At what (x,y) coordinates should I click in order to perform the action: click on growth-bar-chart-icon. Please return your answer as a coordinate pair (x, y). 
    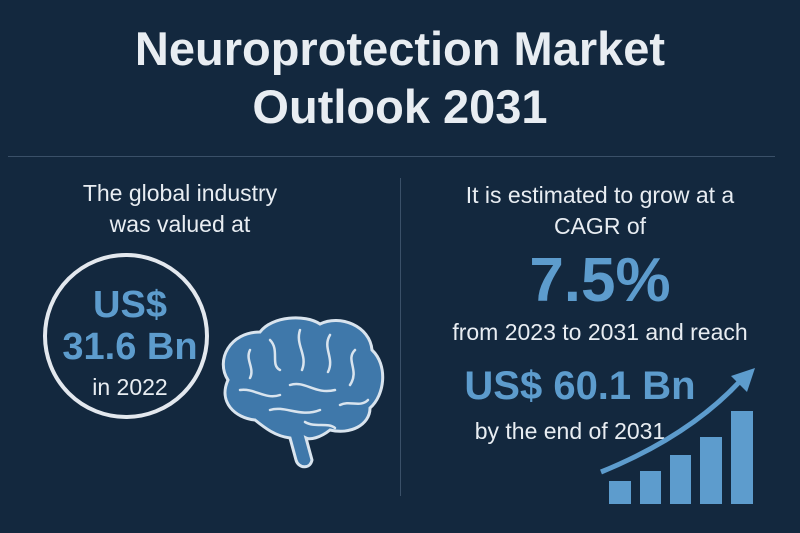
    Looking at the image, I should click on (677, 436).